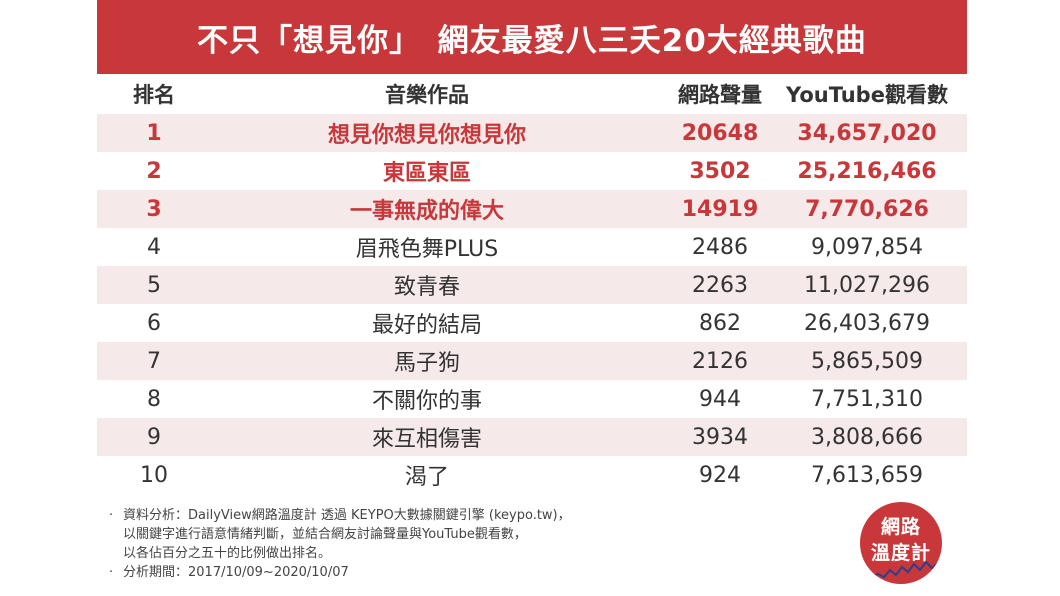  Describe the element at coordinates (867, 475) in the screenshot. I see `views-cell: 7,613,659` at that location.